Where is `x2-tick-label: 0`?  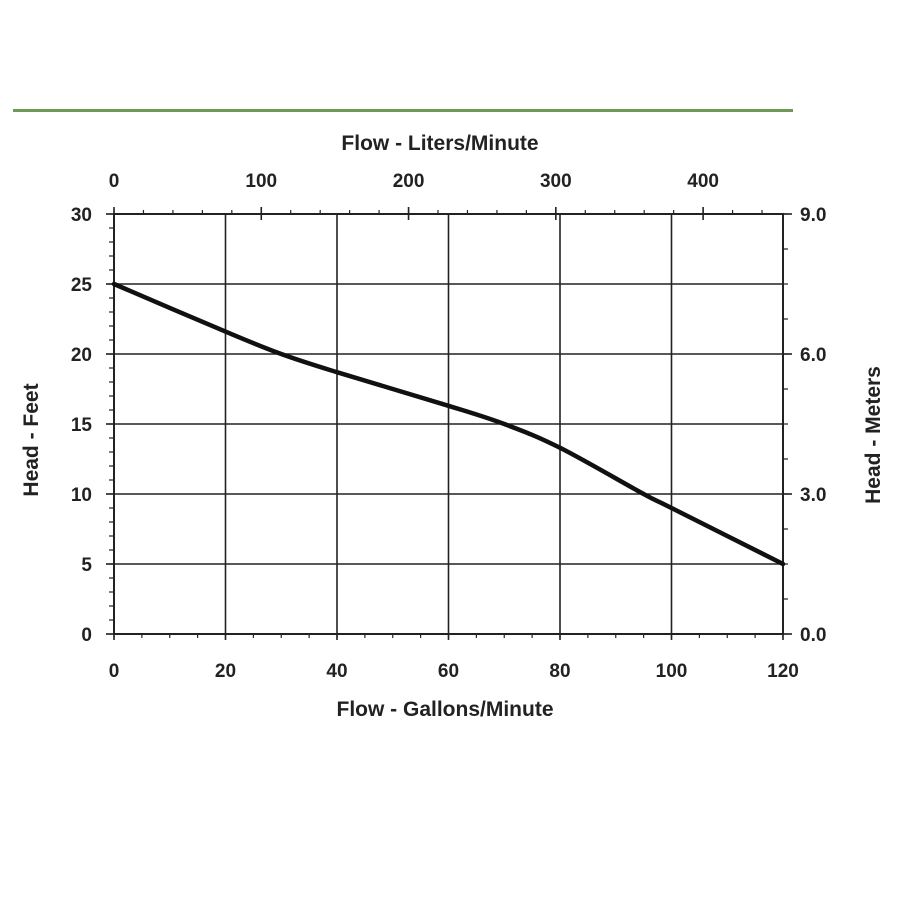
x2-tick-label: 0 is located at coordinates (114, 181).